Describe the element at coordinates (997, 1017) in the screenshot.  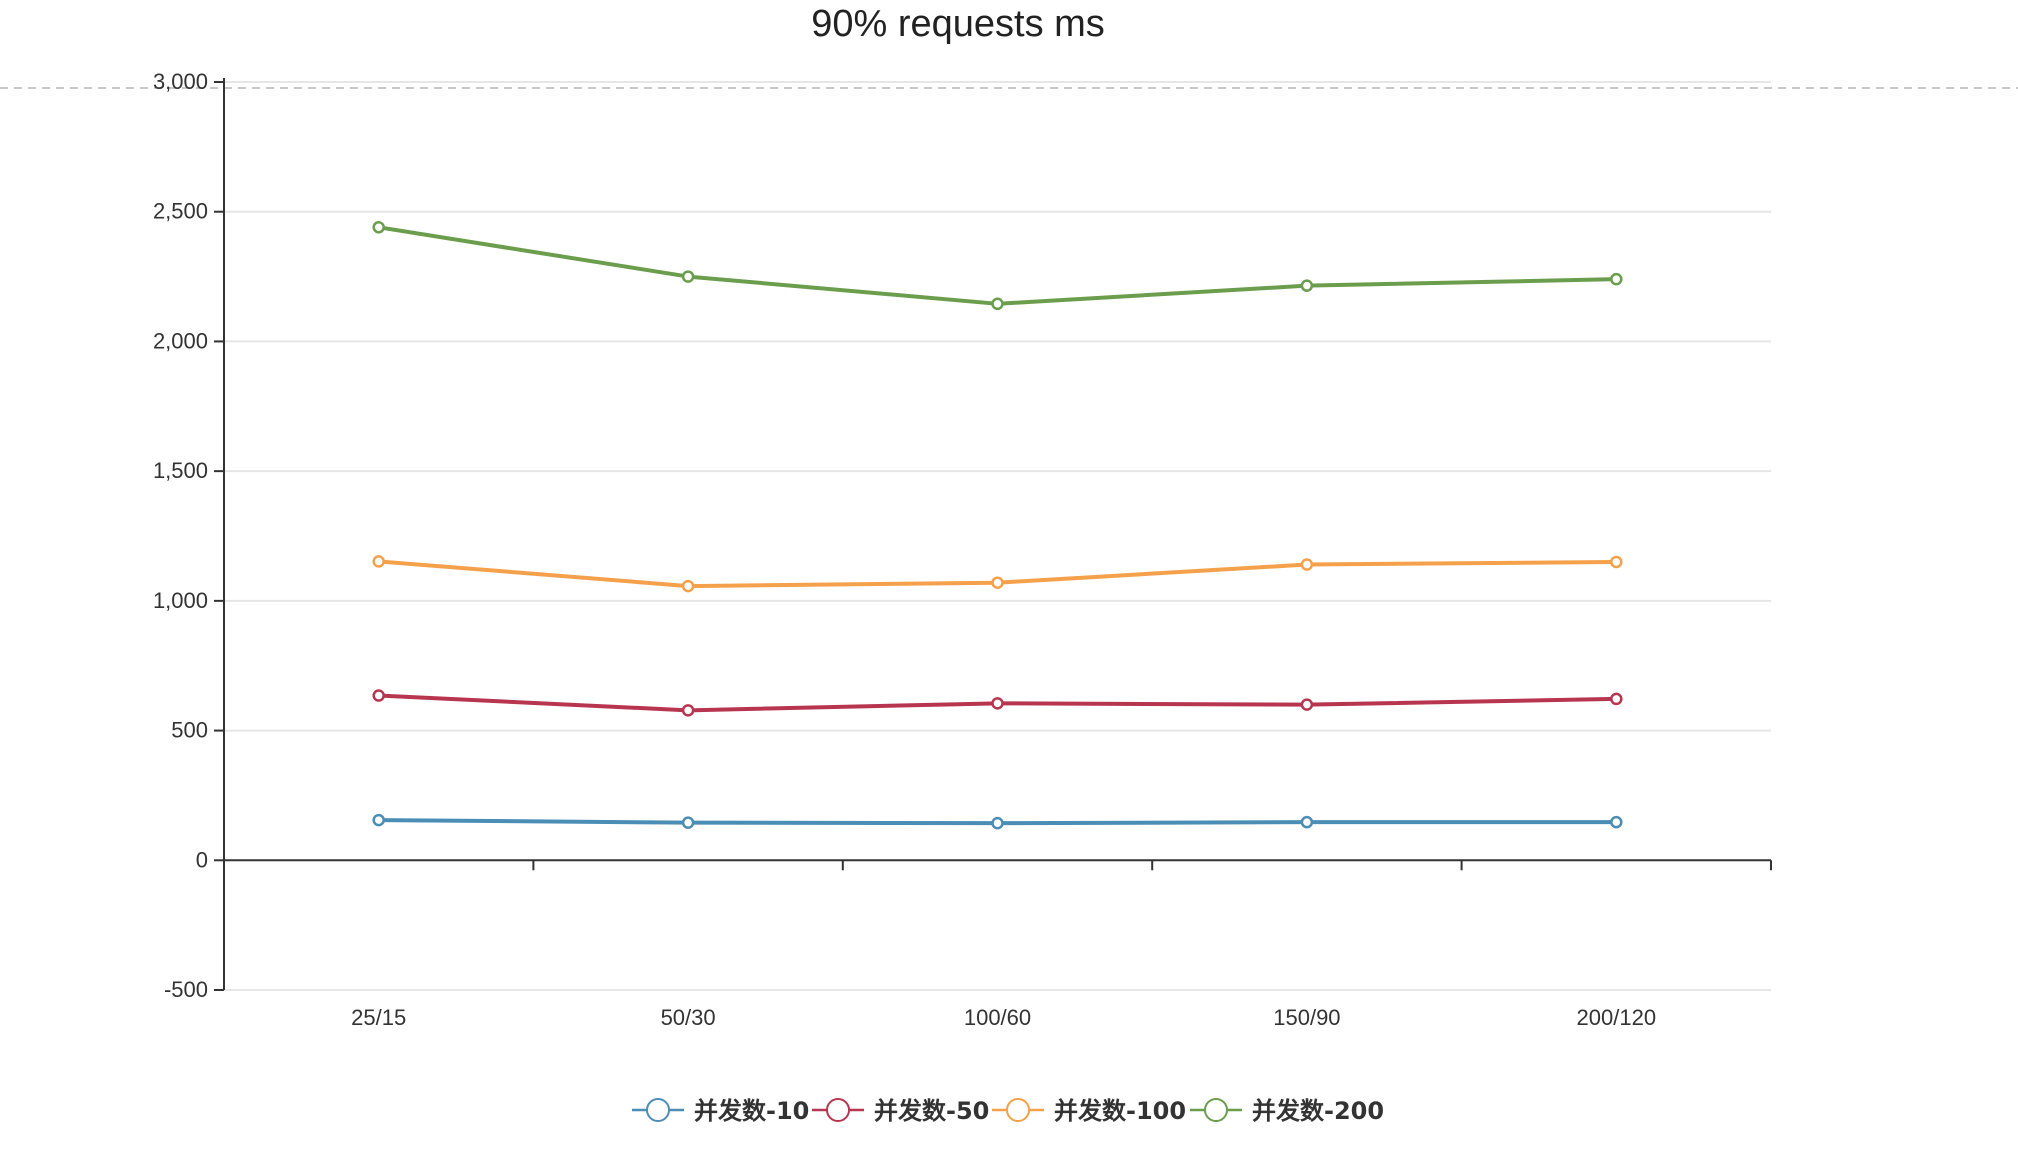
I see `x-tick-label: 100/60` at that location.